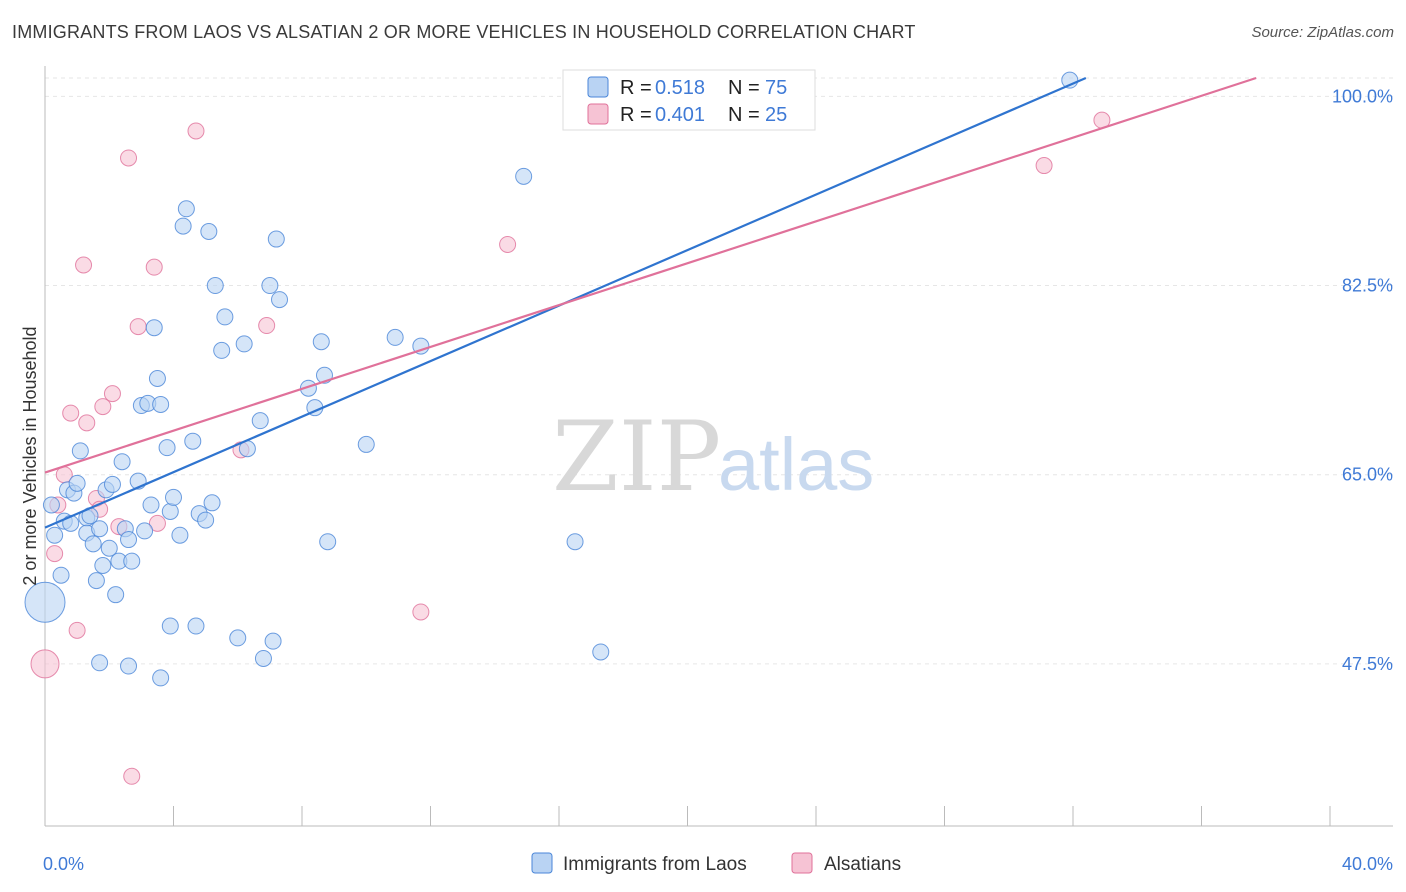  I want to click on bottom-legend-label-alsatians: Alsatians, so click(862, 864).